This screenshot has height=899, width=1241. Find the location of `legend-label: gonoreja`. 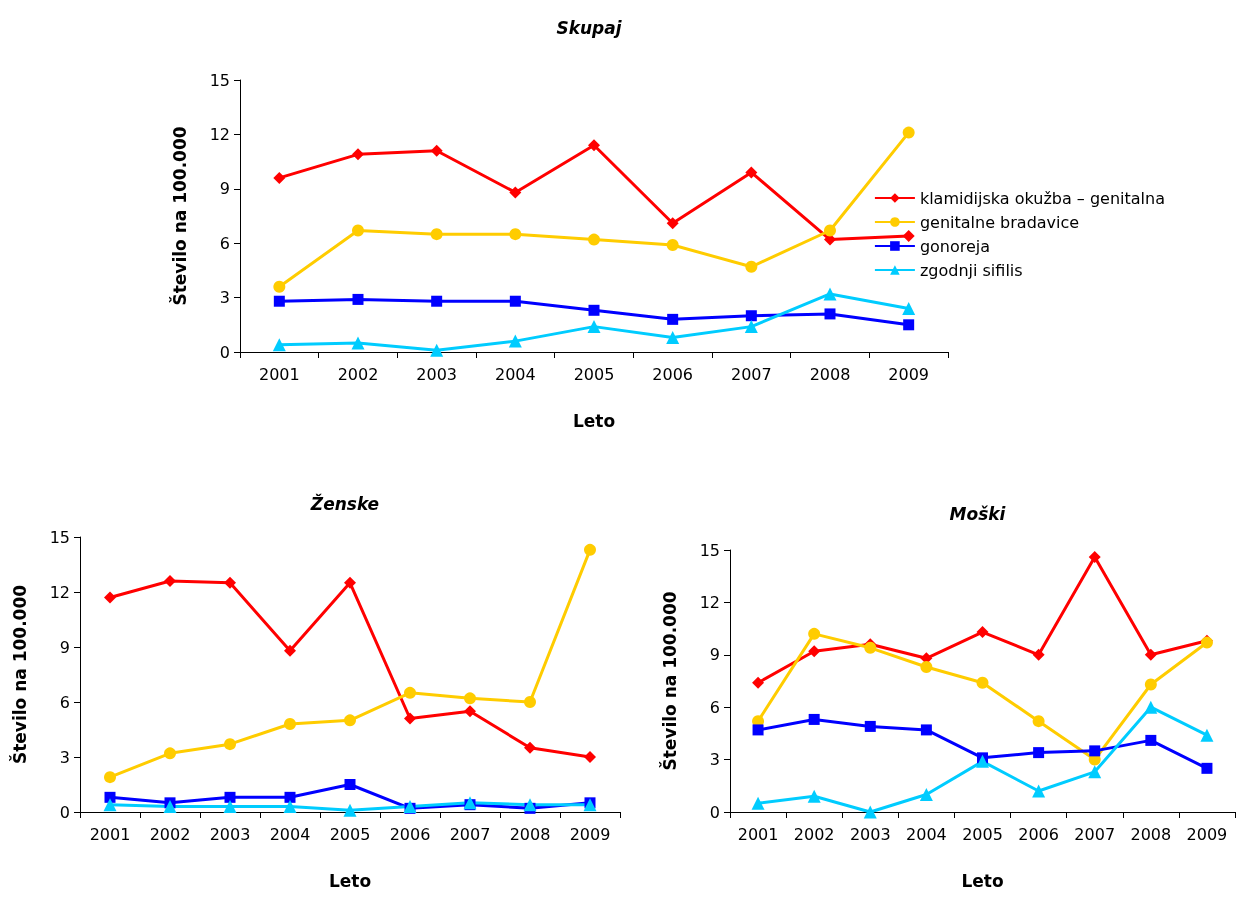

legend-label: gonoreja is located at coordinates (955, 246).